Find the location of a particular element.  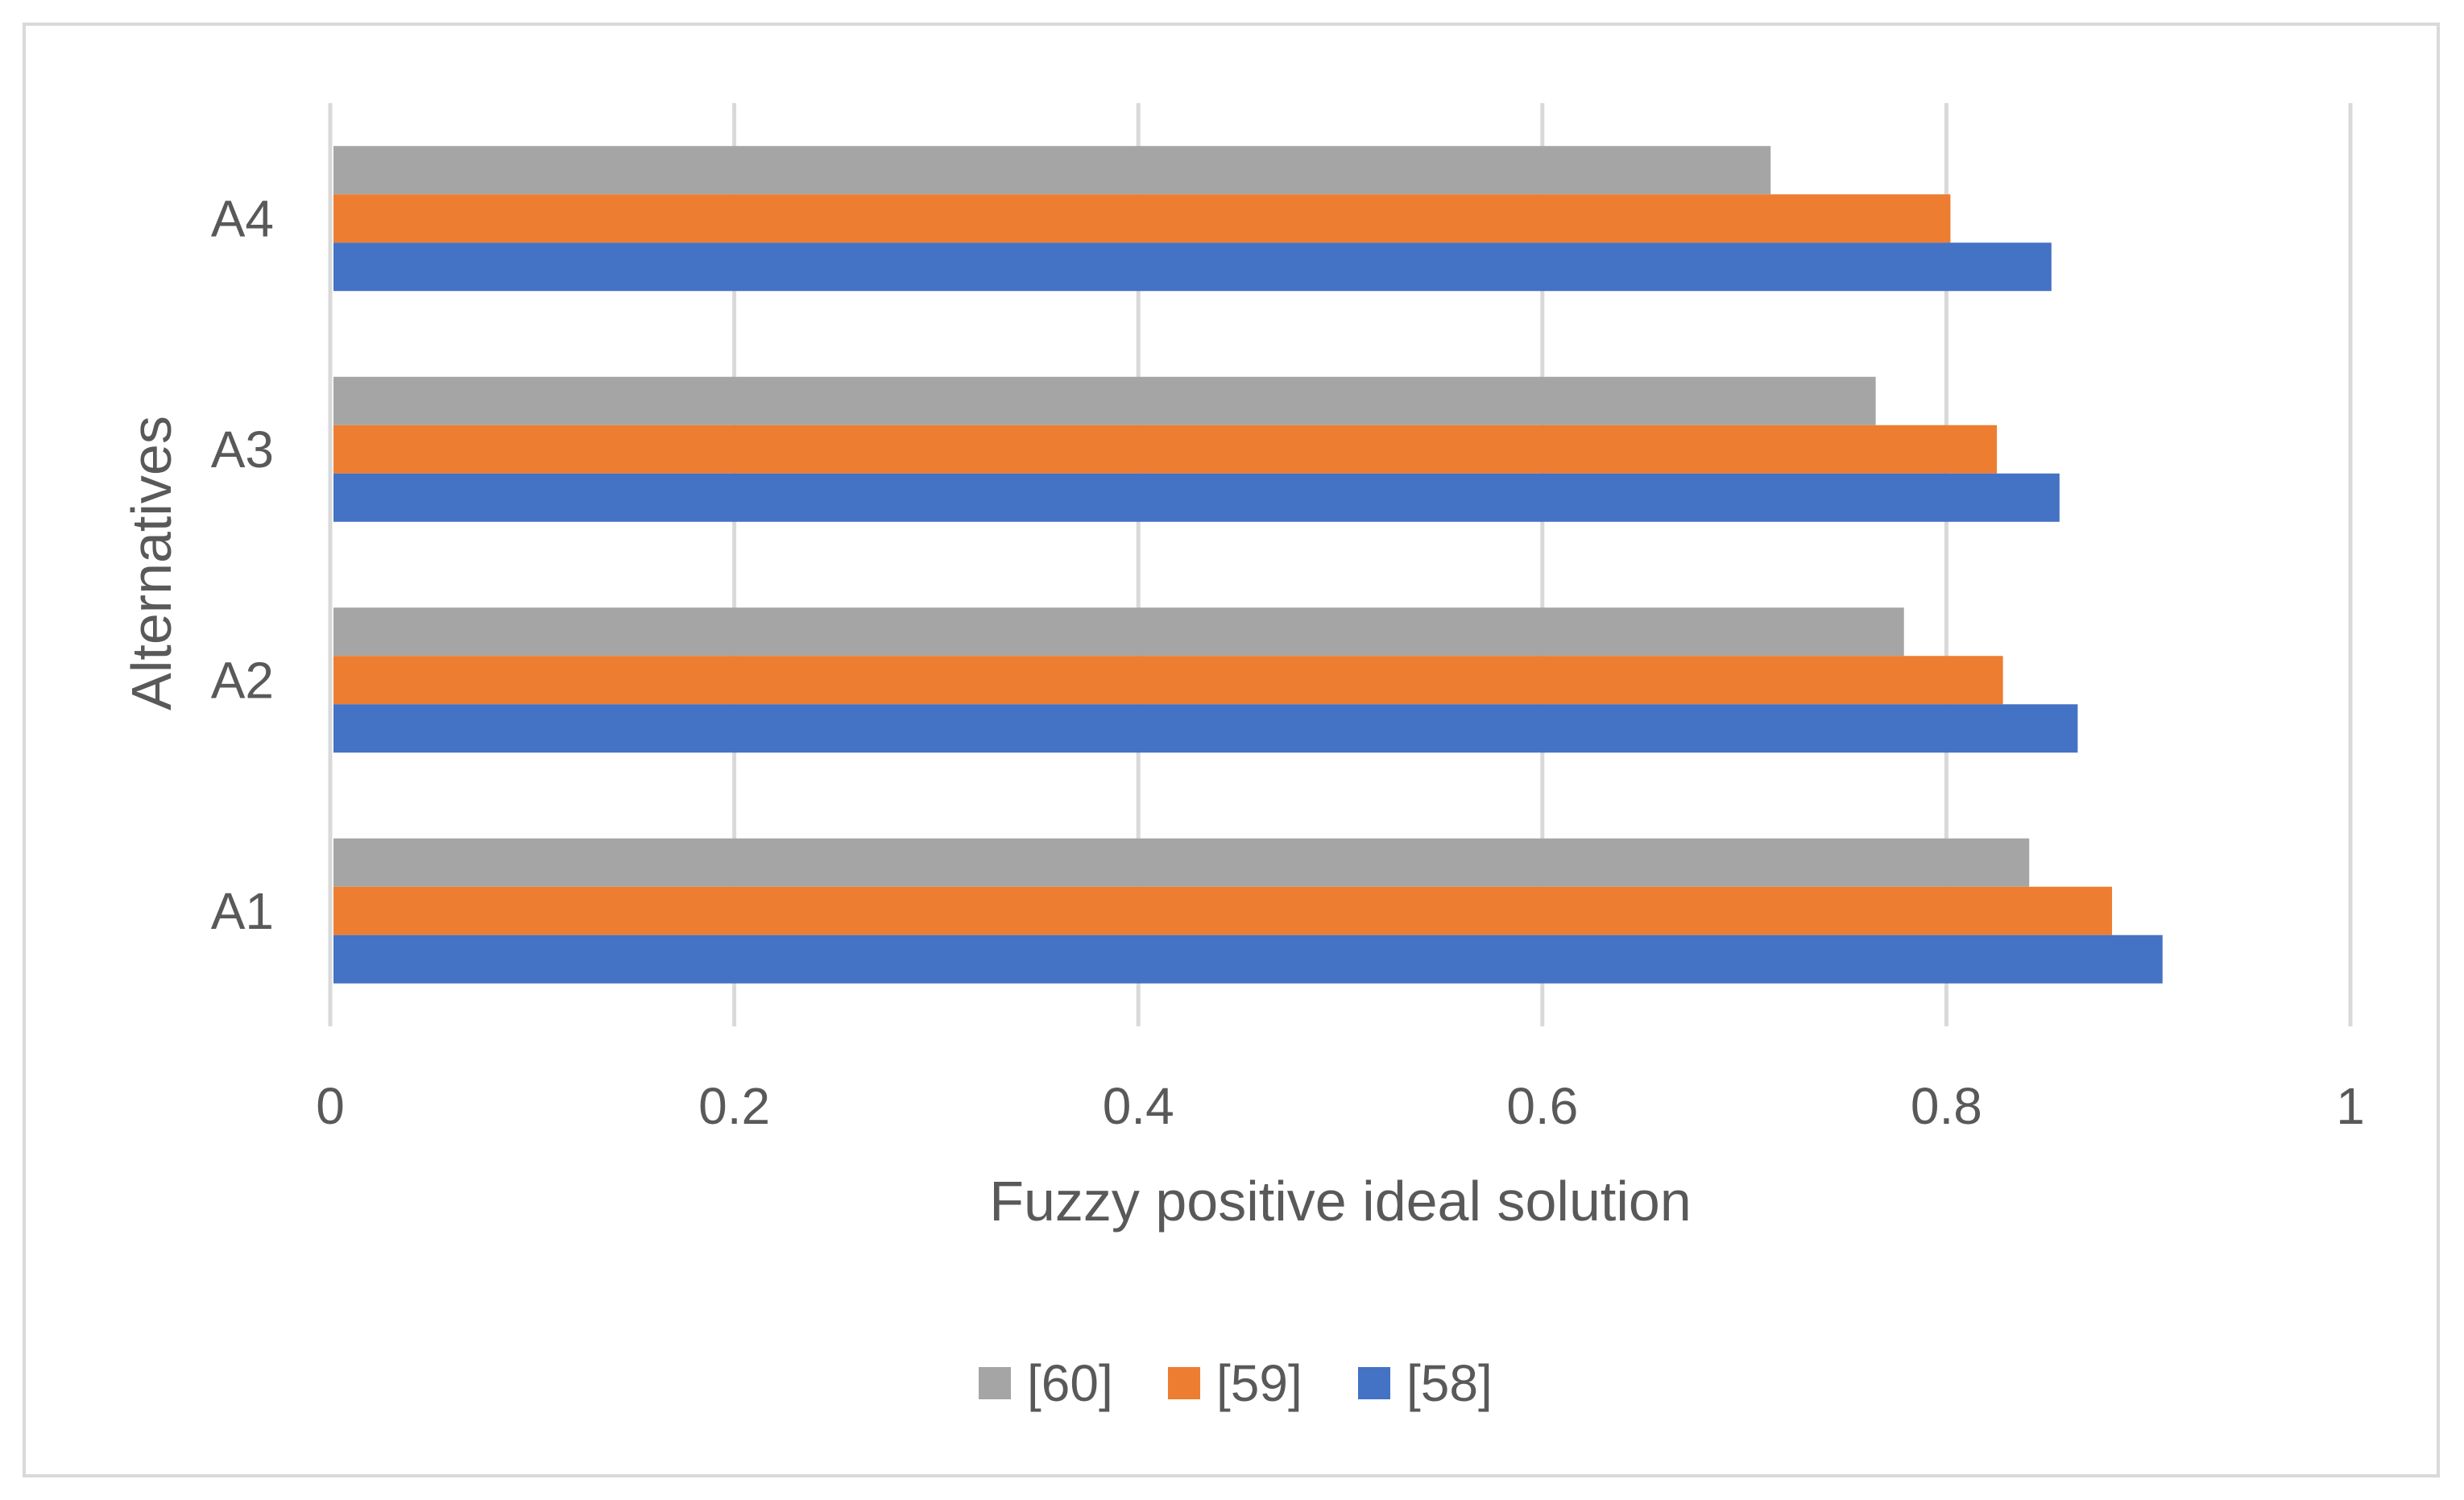

y-tick-label: A3 is located at coordinates (242, 450).